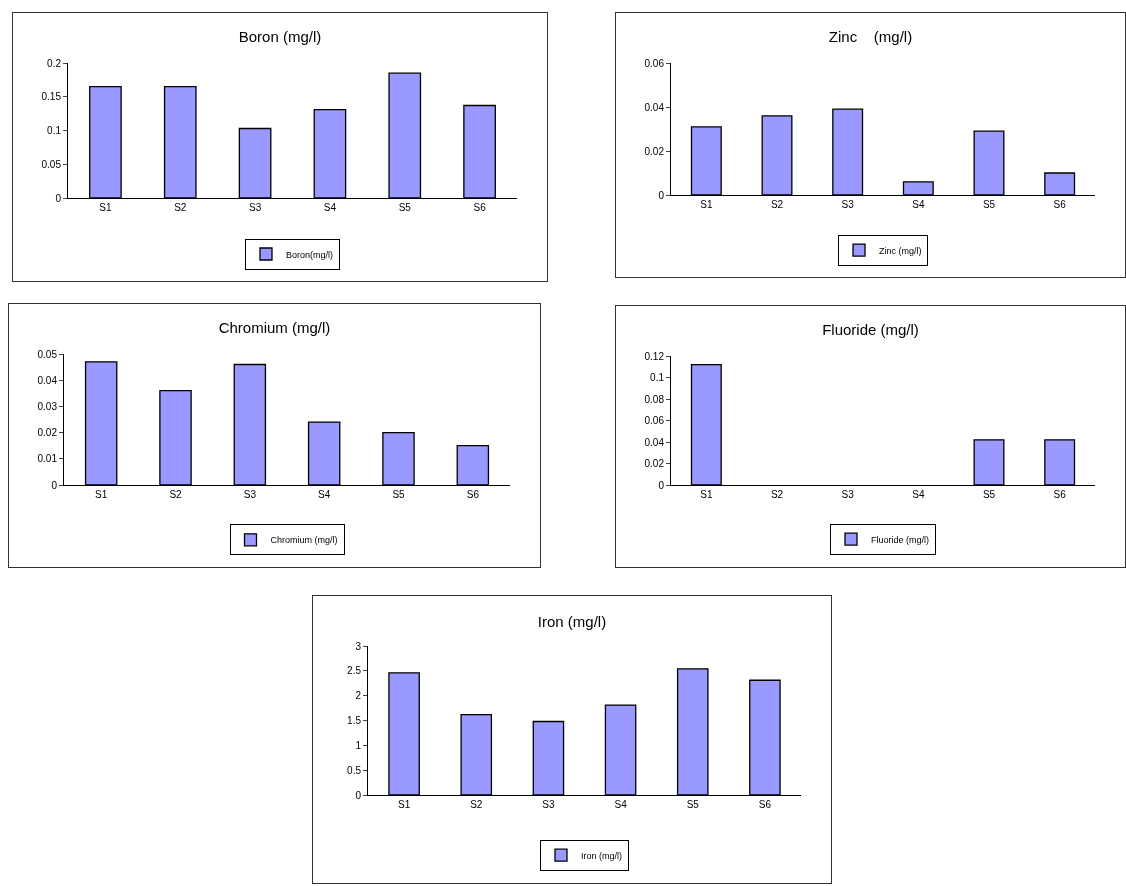 This screenshot has height=886, width=1126. What do you see at coordinates (274, 327) in the screenshot?
I see `chart-title: Chromium (mg/l)` at bounding box center [274, 327].